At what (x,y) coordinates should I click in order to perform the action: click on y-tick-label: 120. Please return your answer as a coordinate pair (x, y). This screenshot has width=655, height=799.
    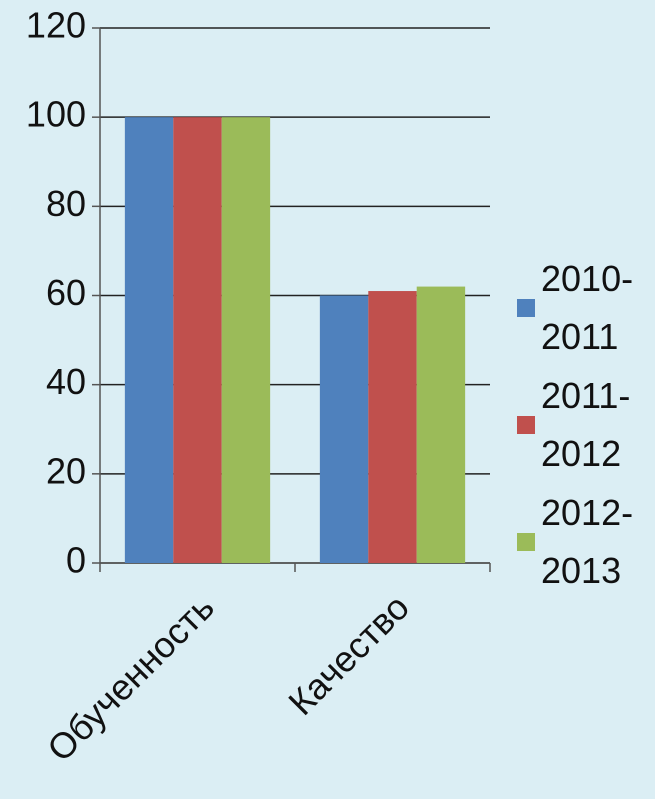
    Looking at the image, I should click on (56, 25).